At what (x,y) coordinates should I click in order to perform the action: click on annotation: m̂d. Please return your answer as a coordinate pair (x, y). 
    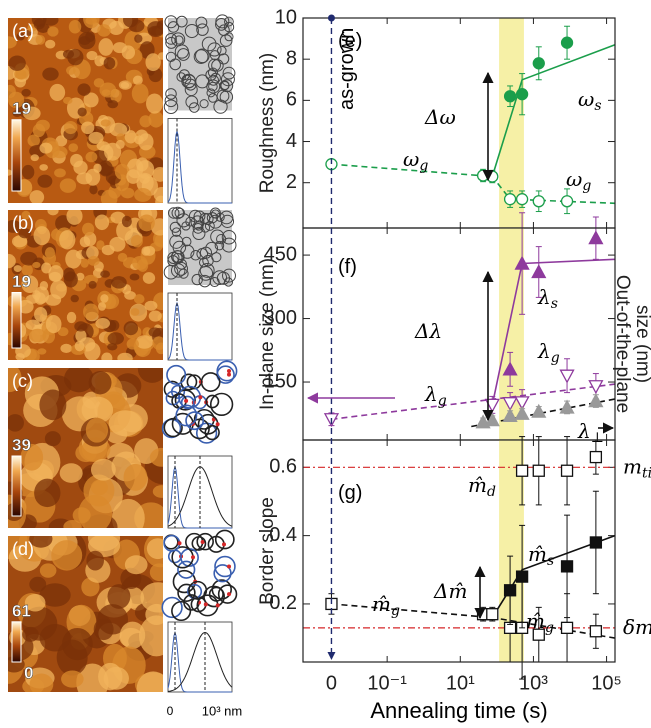
    Looking at the image, I should click on (482, 487).